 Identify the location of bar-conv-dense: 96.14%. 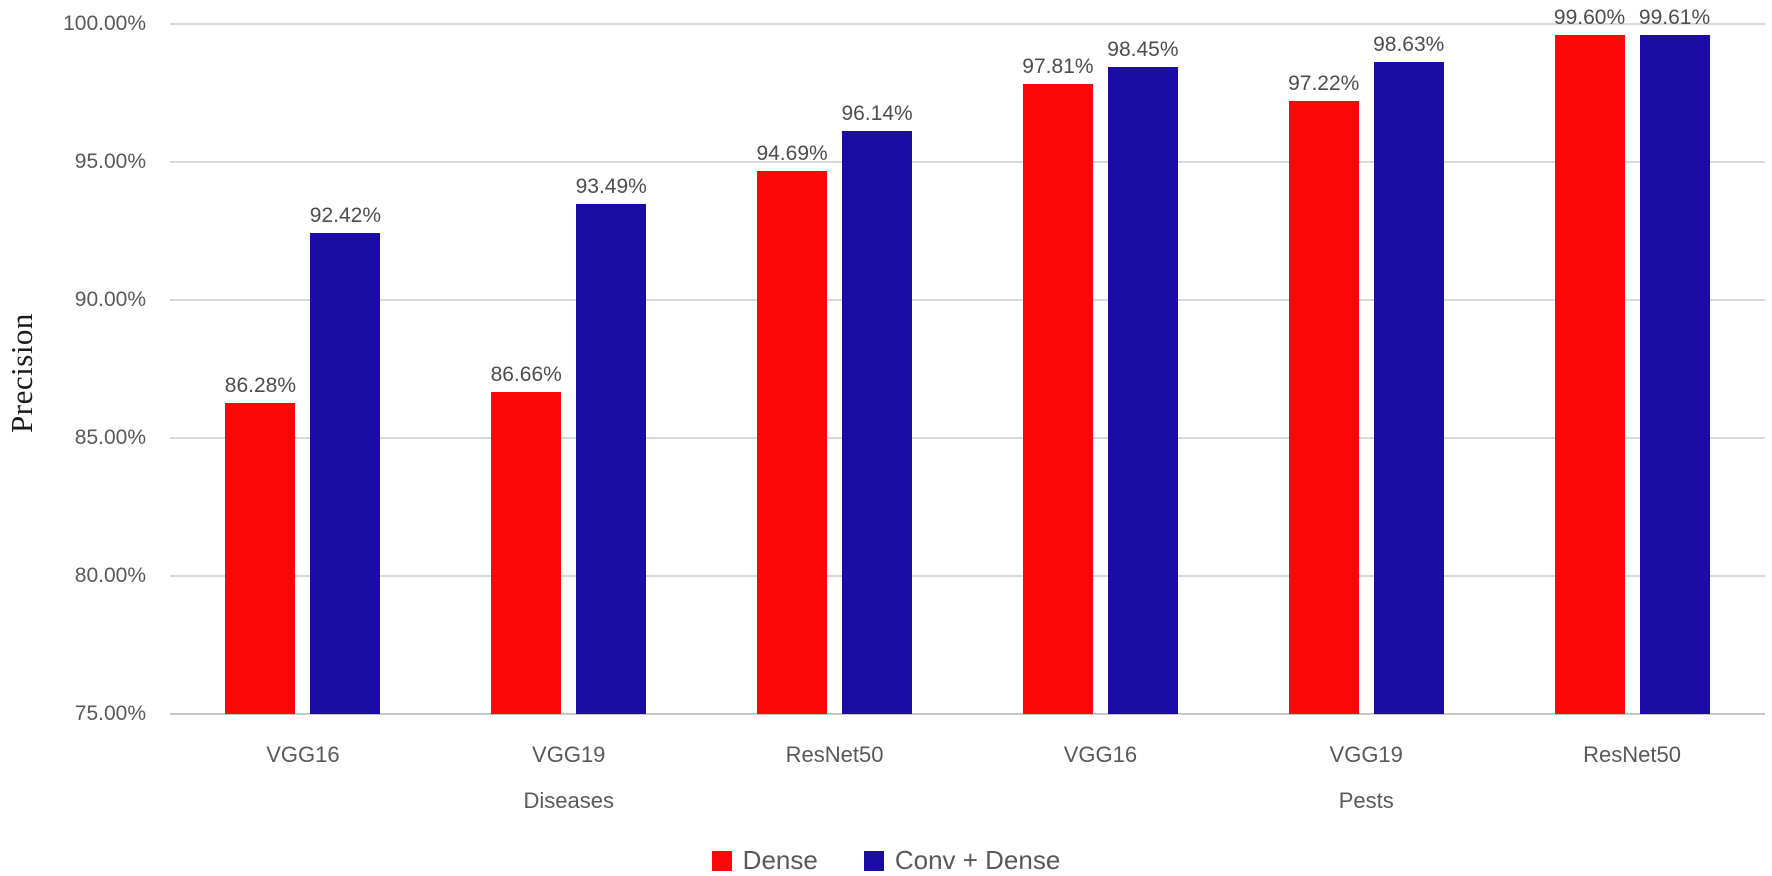
(877, 408).